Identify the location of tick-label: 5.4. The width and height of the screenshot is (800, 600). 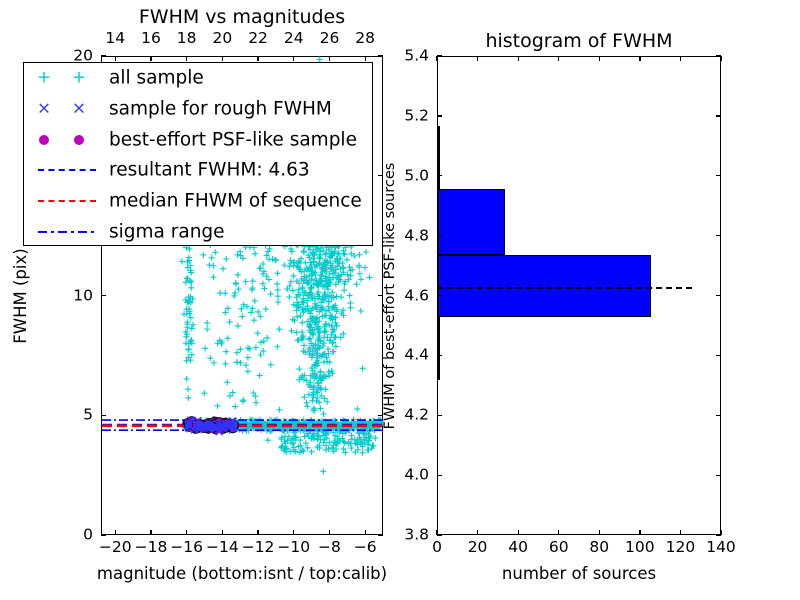
(416, 55).